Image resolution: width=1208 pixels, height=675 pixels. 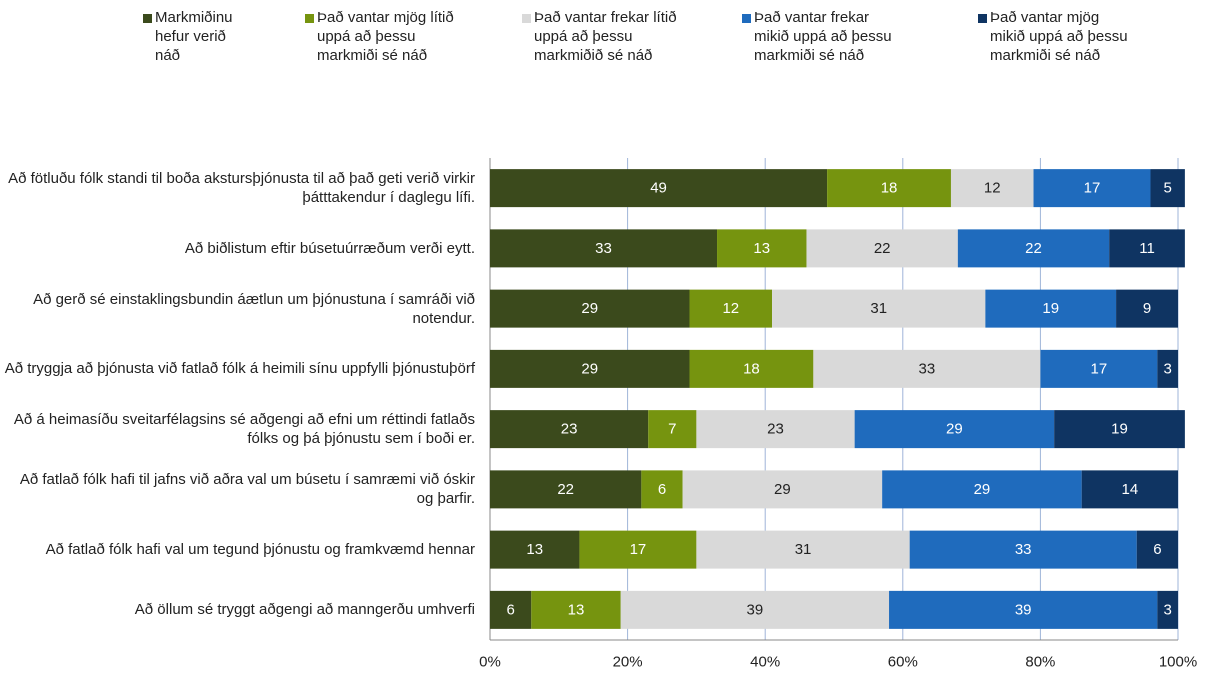 I want to click on data-label: 18, so click(x=751, y=368).